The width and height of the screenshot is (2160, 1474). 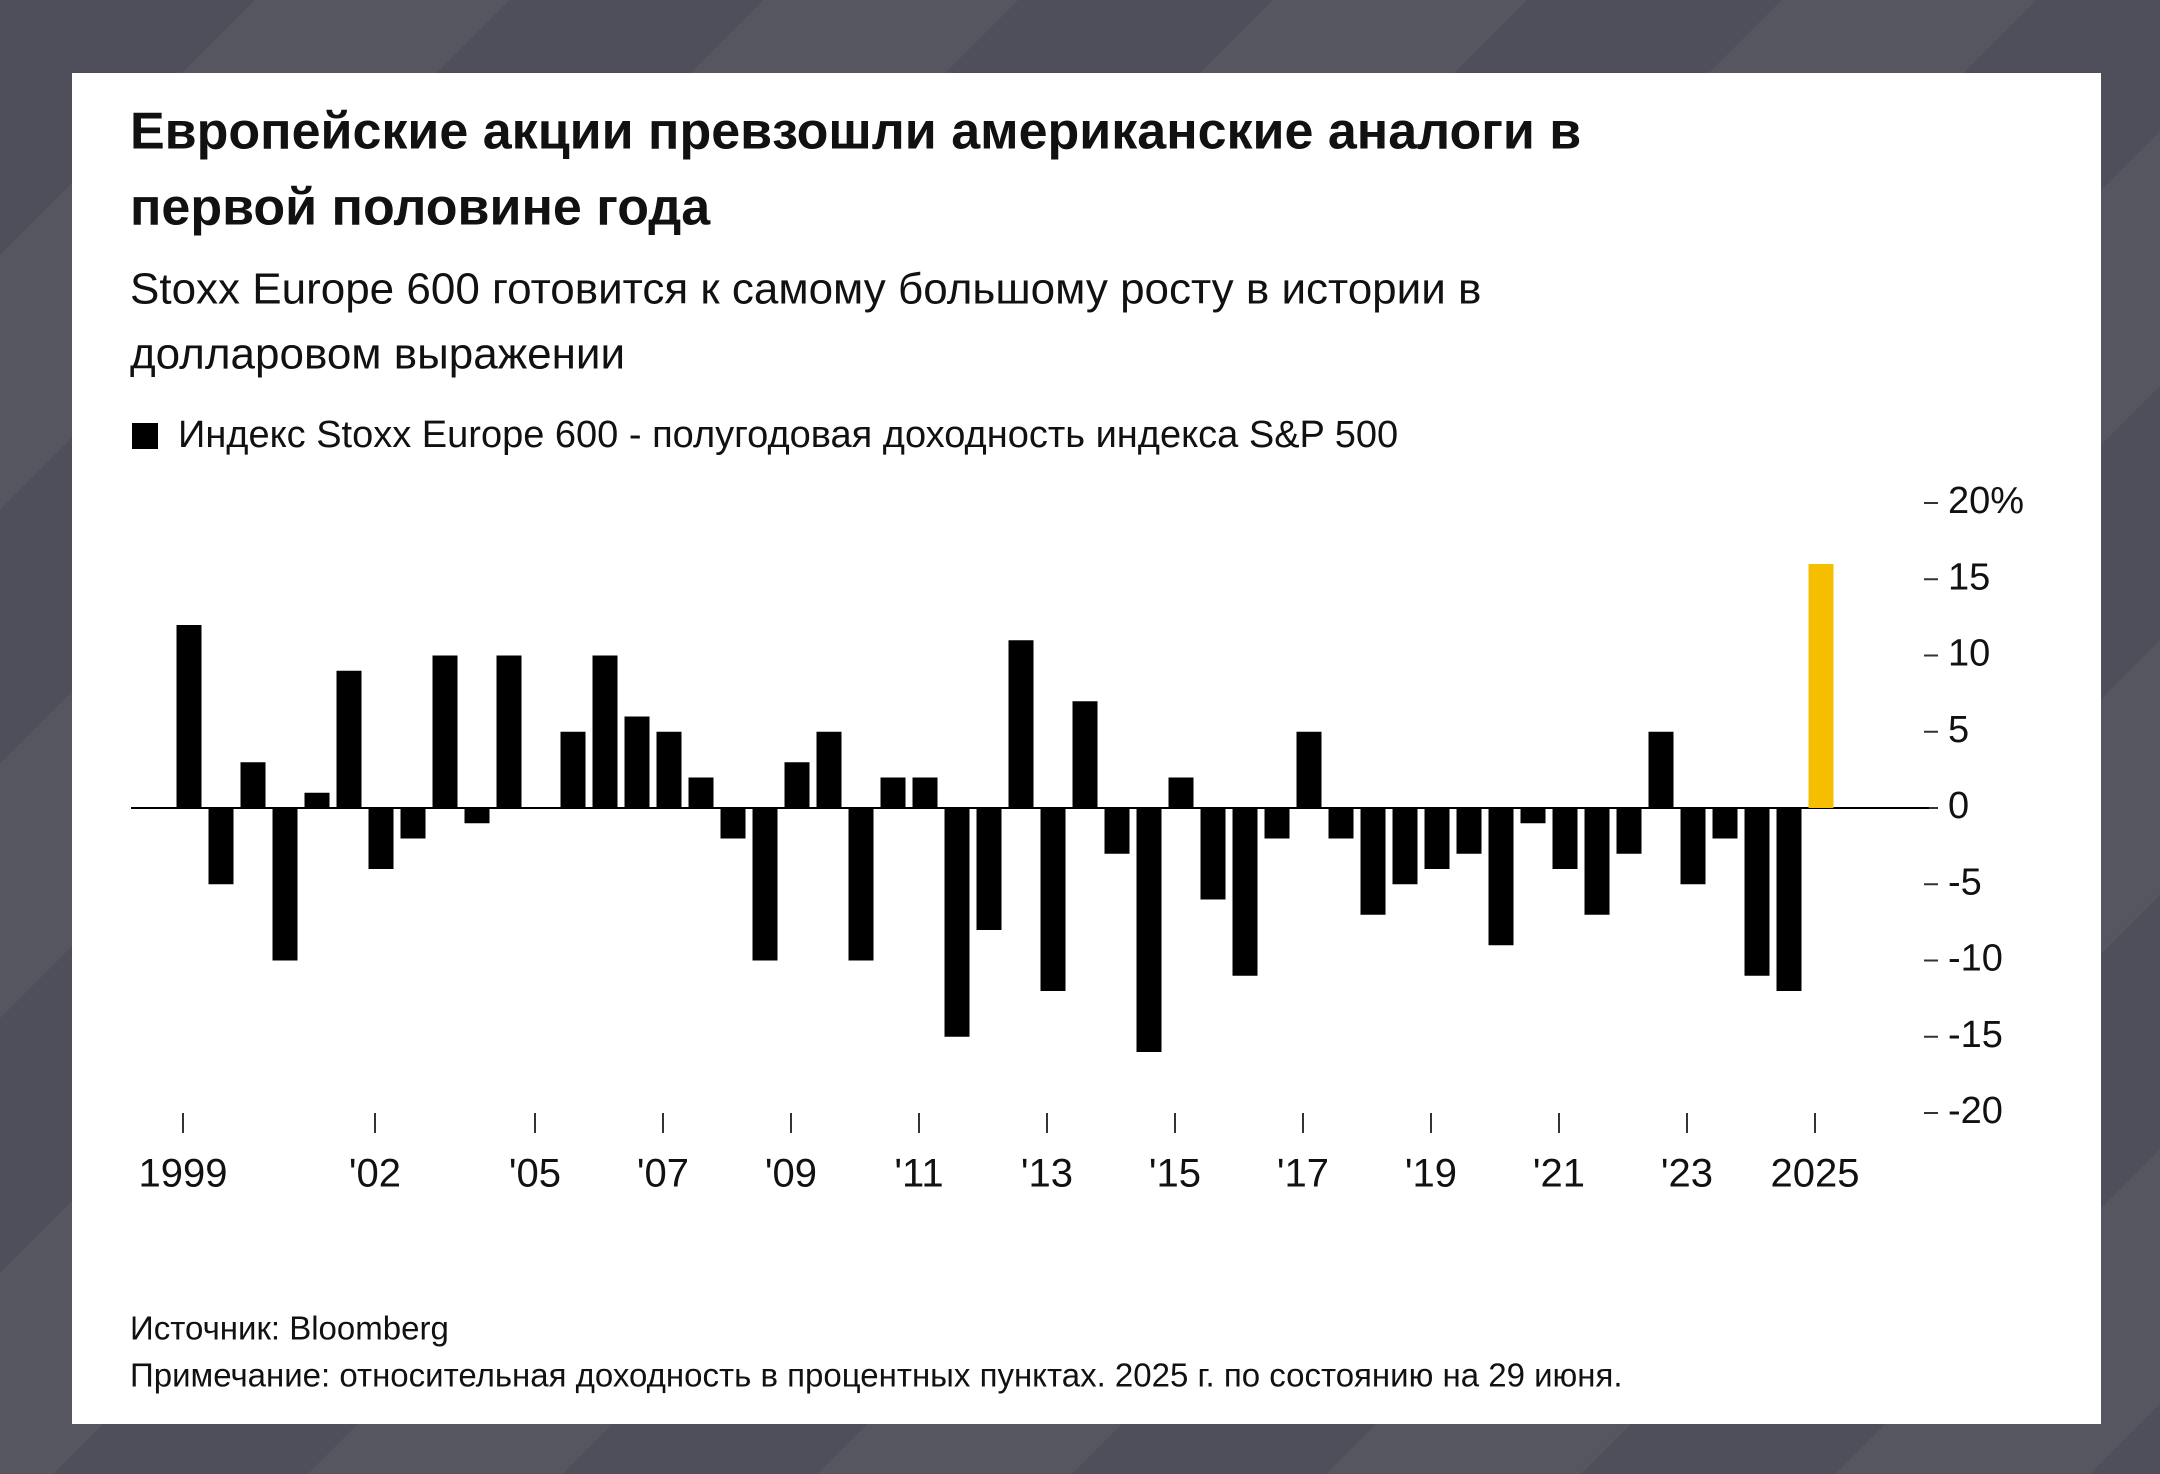 What do you see at coordinates (918, 1174) in the screenshot?
I see `x-tick-label: '11` at bounding box center [918, 1174].